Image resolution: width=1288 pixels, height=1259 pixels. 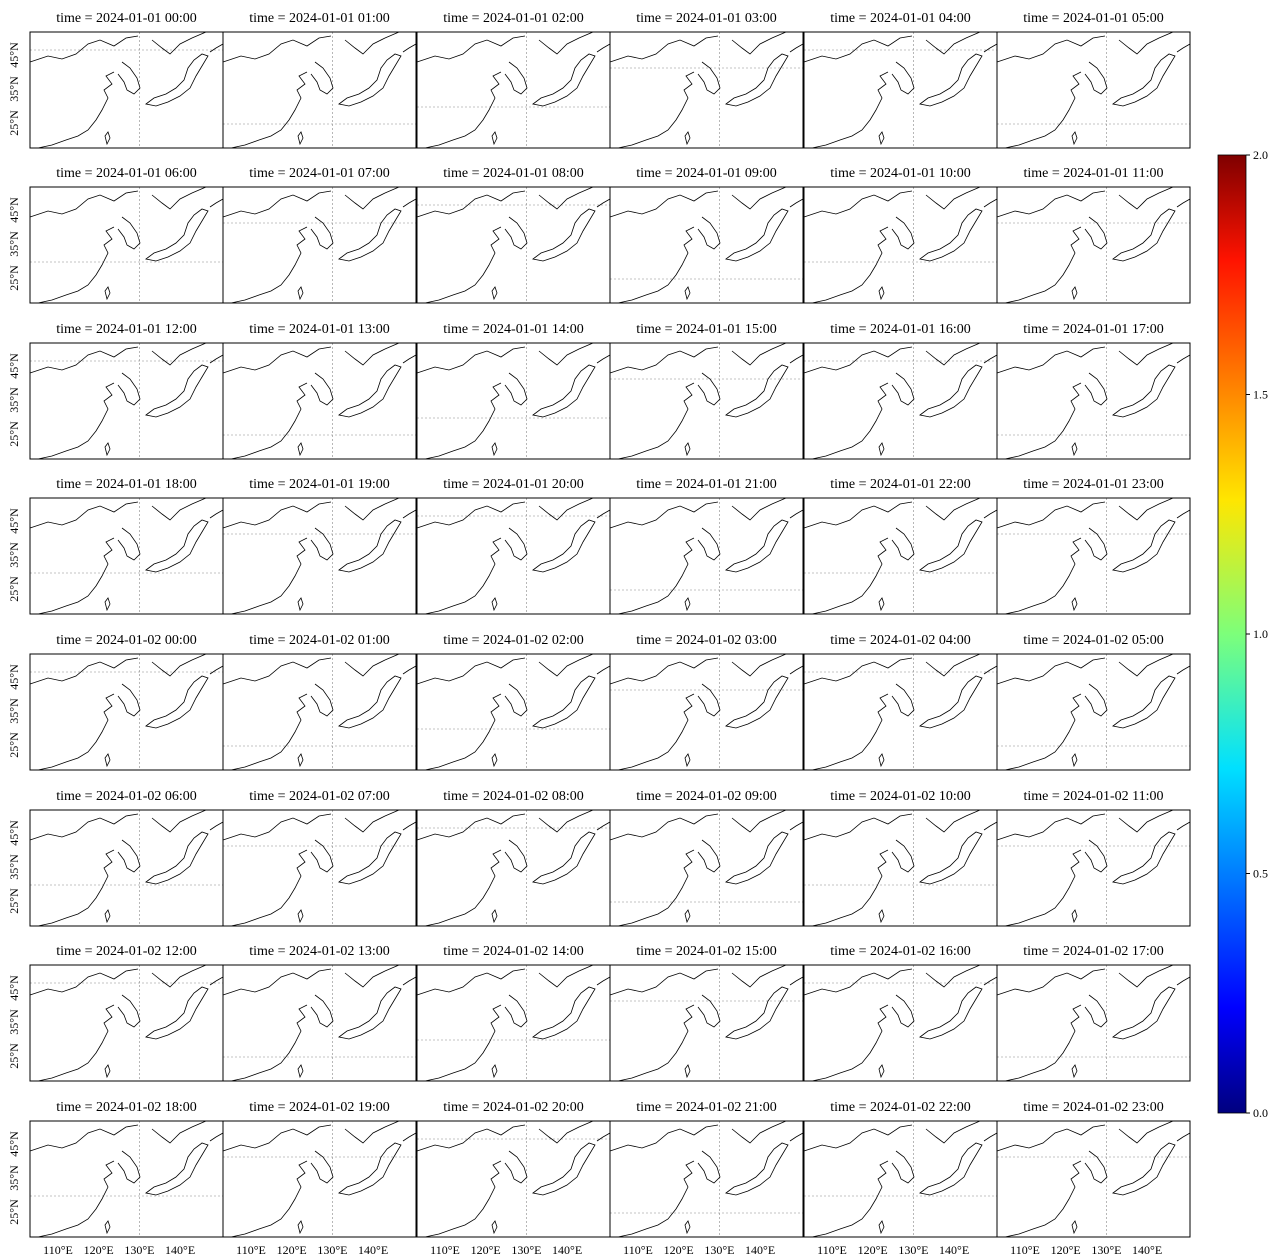 I want to click on panel-title: time = 2024-01-01 18:00, so click(x=126, y=484).